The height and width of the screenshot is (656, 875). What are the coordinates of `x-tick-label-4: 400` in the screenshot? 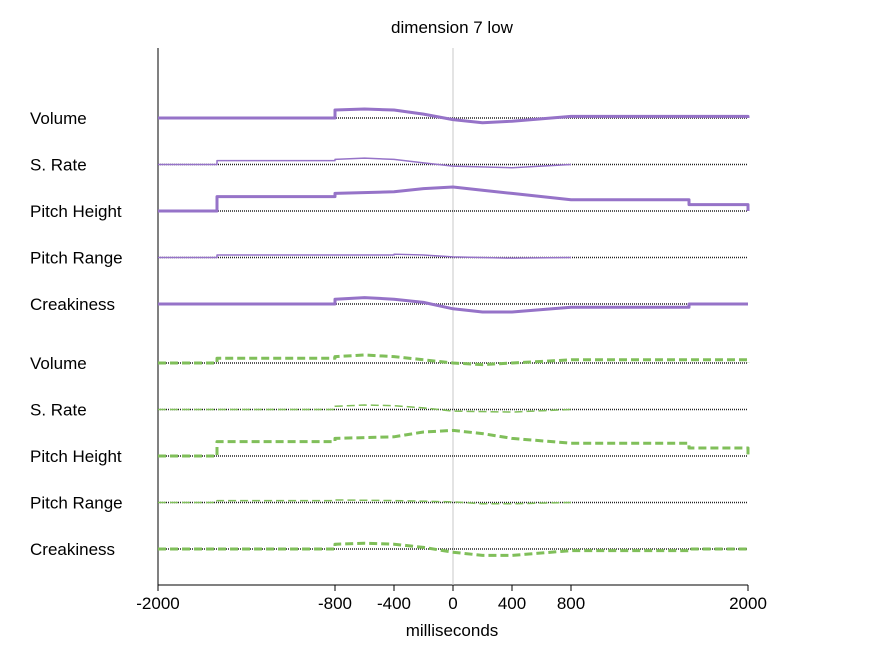 It's located at (512, 603).